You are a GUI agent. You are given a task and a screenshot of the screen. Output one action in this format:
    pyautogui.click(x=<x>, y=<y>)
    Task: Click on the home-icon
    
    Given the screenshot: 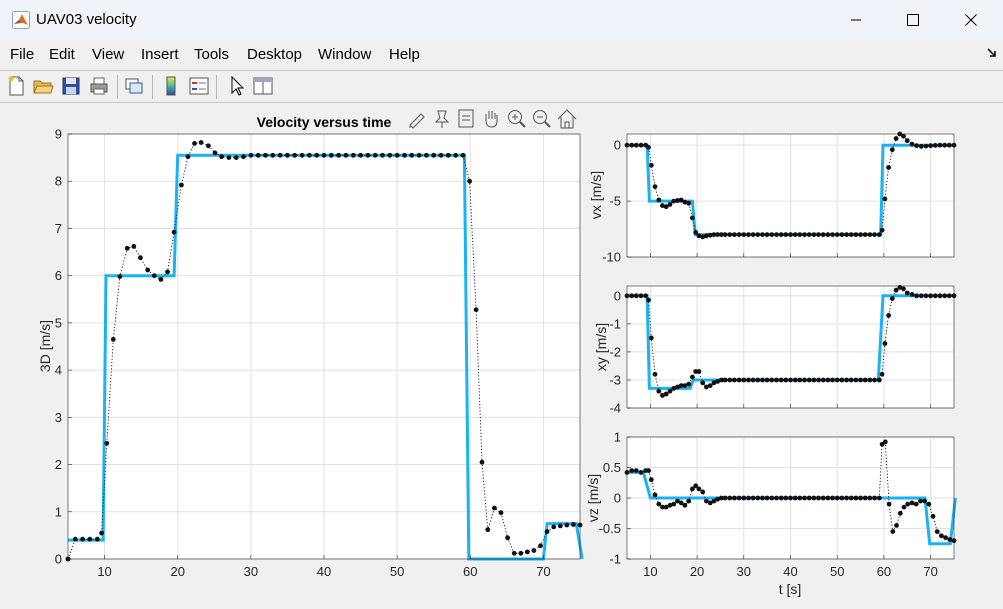 What is the action you would take?
    pyautogui.click(x=567, y=119)
    